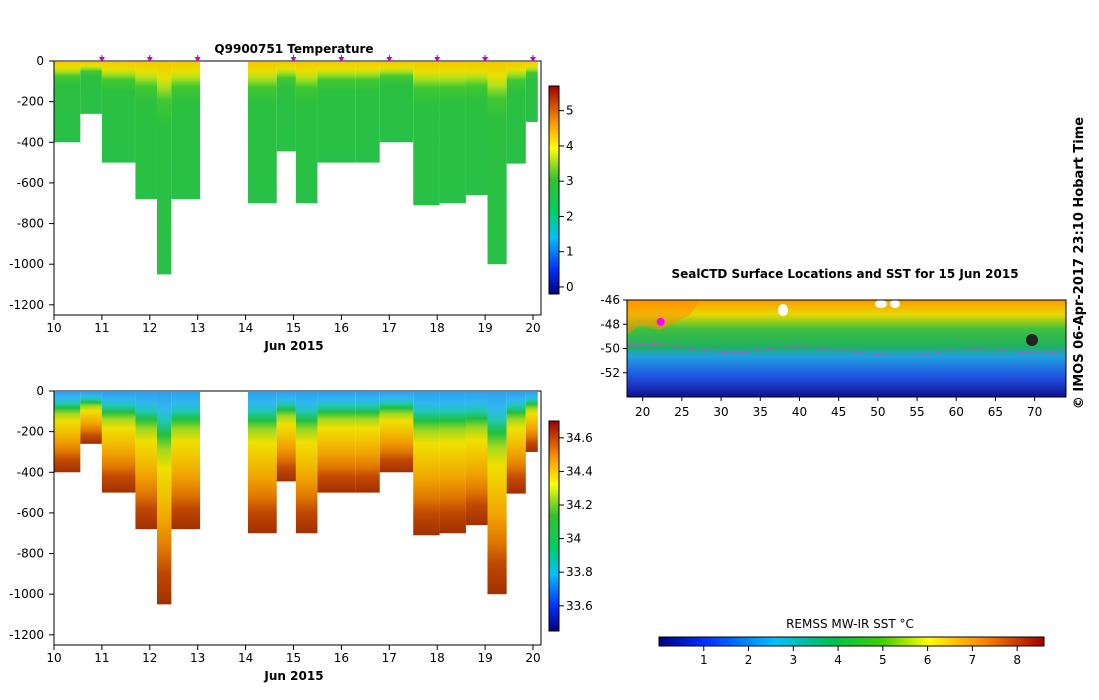 The height and width of the screenshot is (700, 1099). Describe the element at coordinates (883, 660) in the screenshot. I see `sst-colorbar-tick-label: 5` at that location.